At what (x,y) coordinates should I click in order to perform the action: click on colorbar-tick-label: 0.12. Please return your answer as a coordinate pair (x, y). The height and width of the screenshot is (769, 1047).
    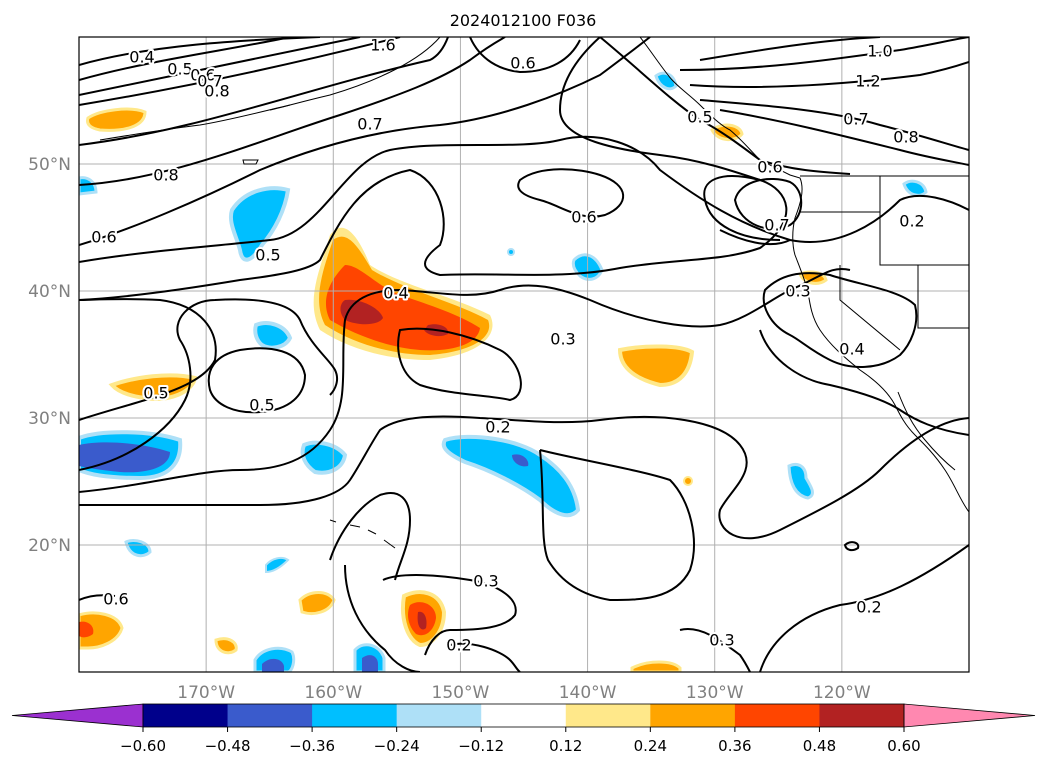
    Looking at the image, I should click on (565, 746).